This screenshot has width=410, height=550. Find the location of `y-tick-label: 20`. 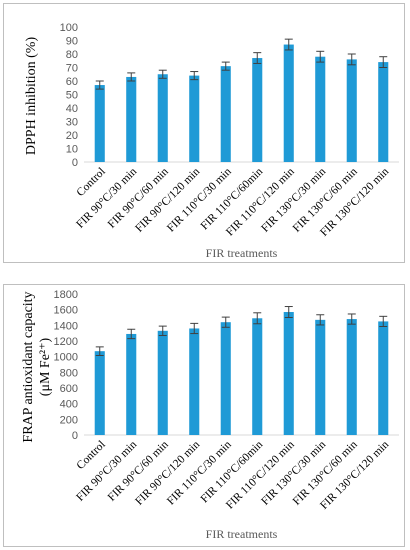

y-tick-label: 20 is located at coordinates (72, 136).